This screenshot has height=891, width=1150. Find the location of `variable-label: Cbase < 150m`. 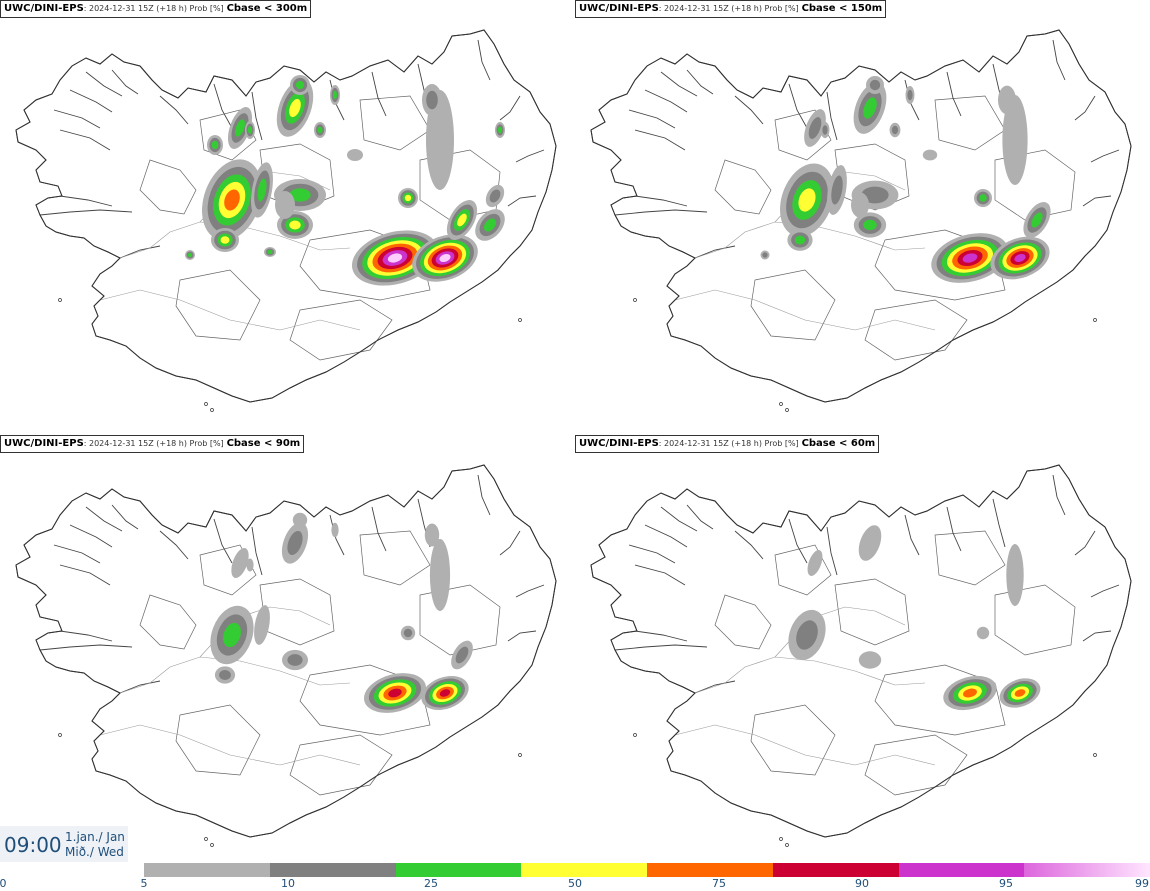

variable-label: Cbase < 150m is located at coordinates (842, 8).